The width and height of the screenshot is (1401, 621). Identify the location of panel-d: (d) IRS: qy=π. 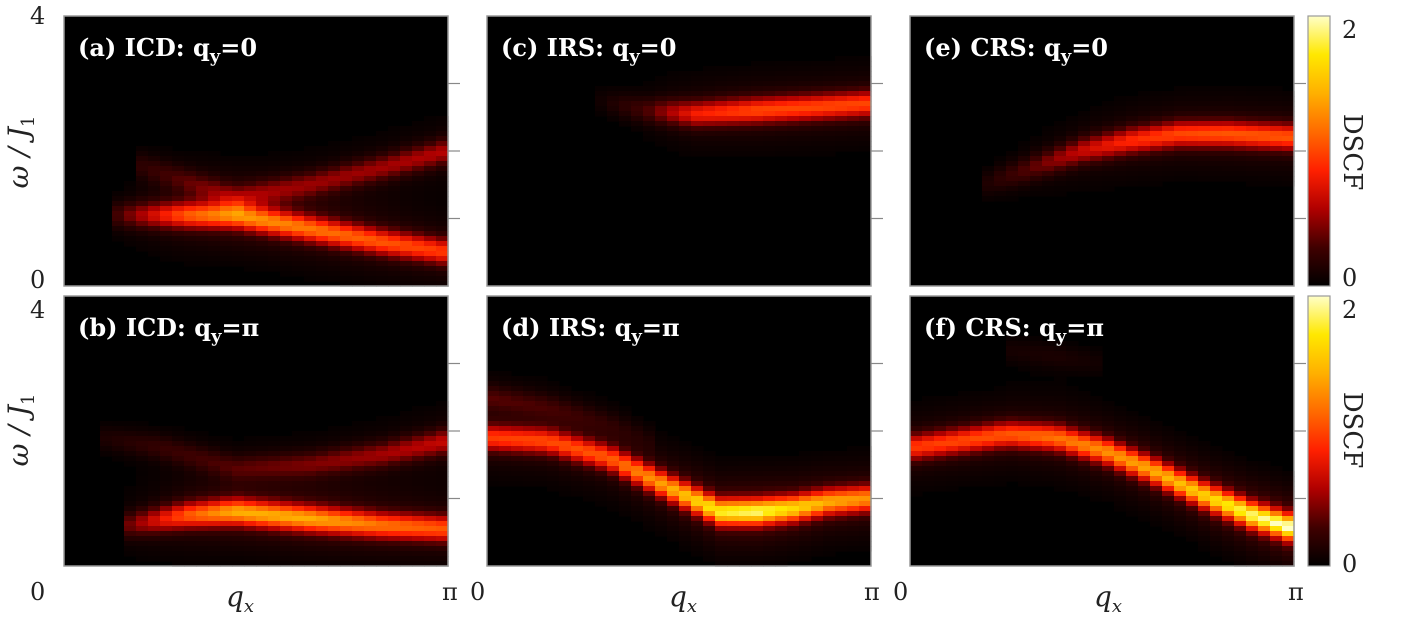
(684, 431).